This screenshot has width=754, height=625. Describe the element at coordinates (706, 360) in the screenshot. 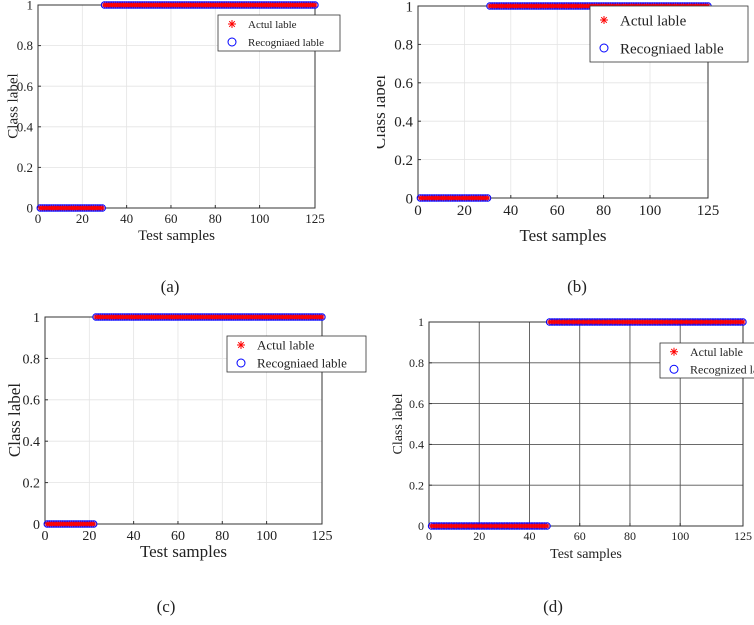

I see `legend: Actul lable Recognized lable` at that location.